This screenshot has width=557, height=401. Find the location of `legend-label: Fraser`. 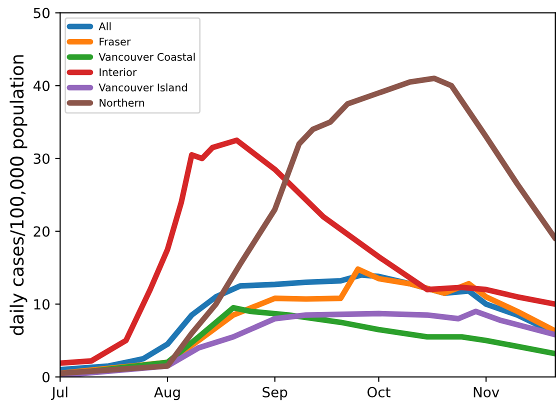

legend-label: Fraser is located at coordinates (115, 42).